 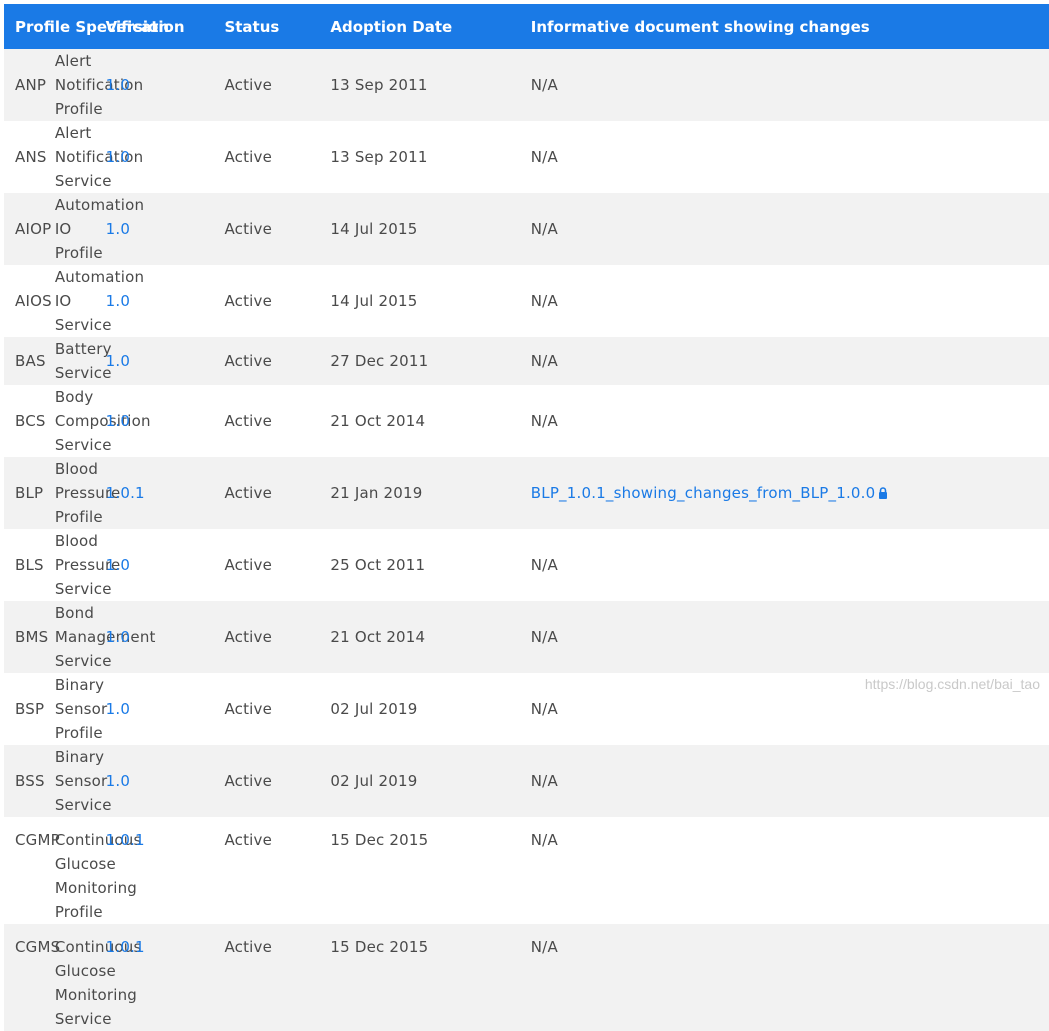 What do you see at coordinates (165, 26) in the screenshot?
I see `header-version: Version` at bounding box center [165, 26].